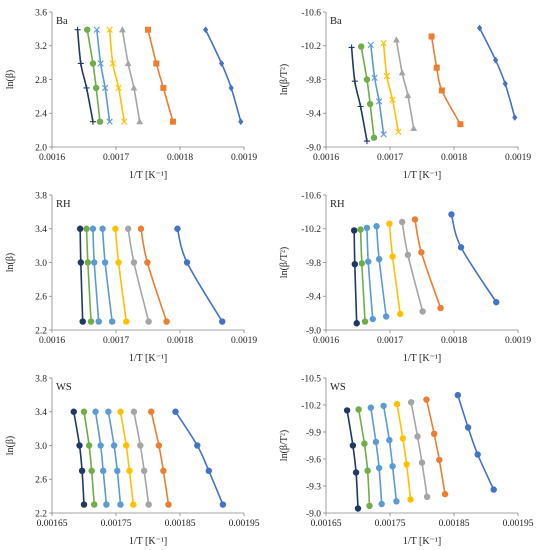 This screenshot has width=547, height=550. I want to click on x-tick-label: 0.00195, so click(244, 524).